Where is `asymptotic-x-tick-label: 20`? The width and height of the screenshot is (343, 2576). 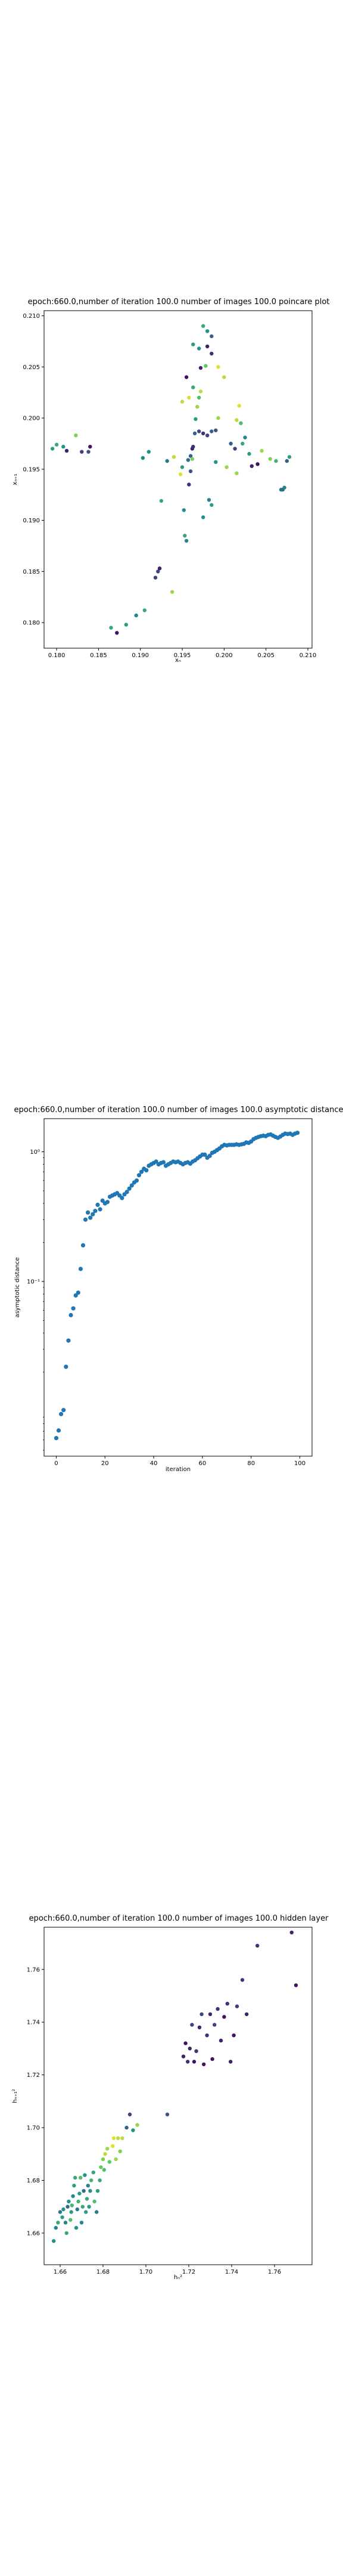
asymptotic-x-tick-label: 20 is located at coordinates (105, 1463).